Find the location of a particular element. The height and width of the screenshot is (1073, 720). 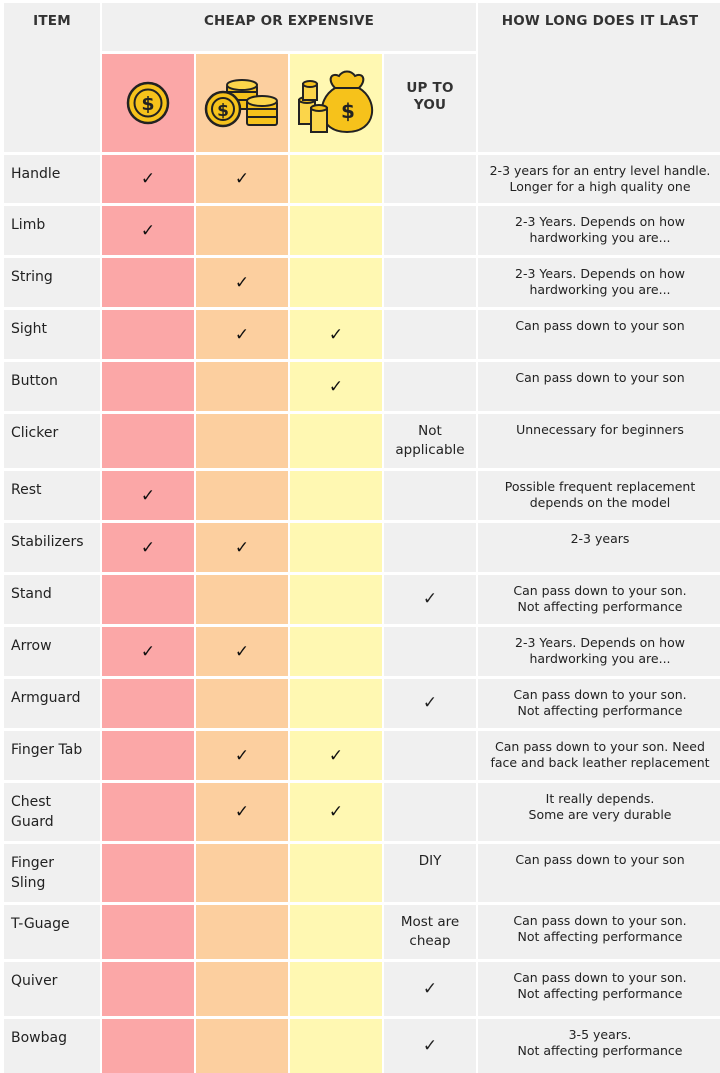

up-to-you-cell: Most are cheap is located at coordinates (430, 932).